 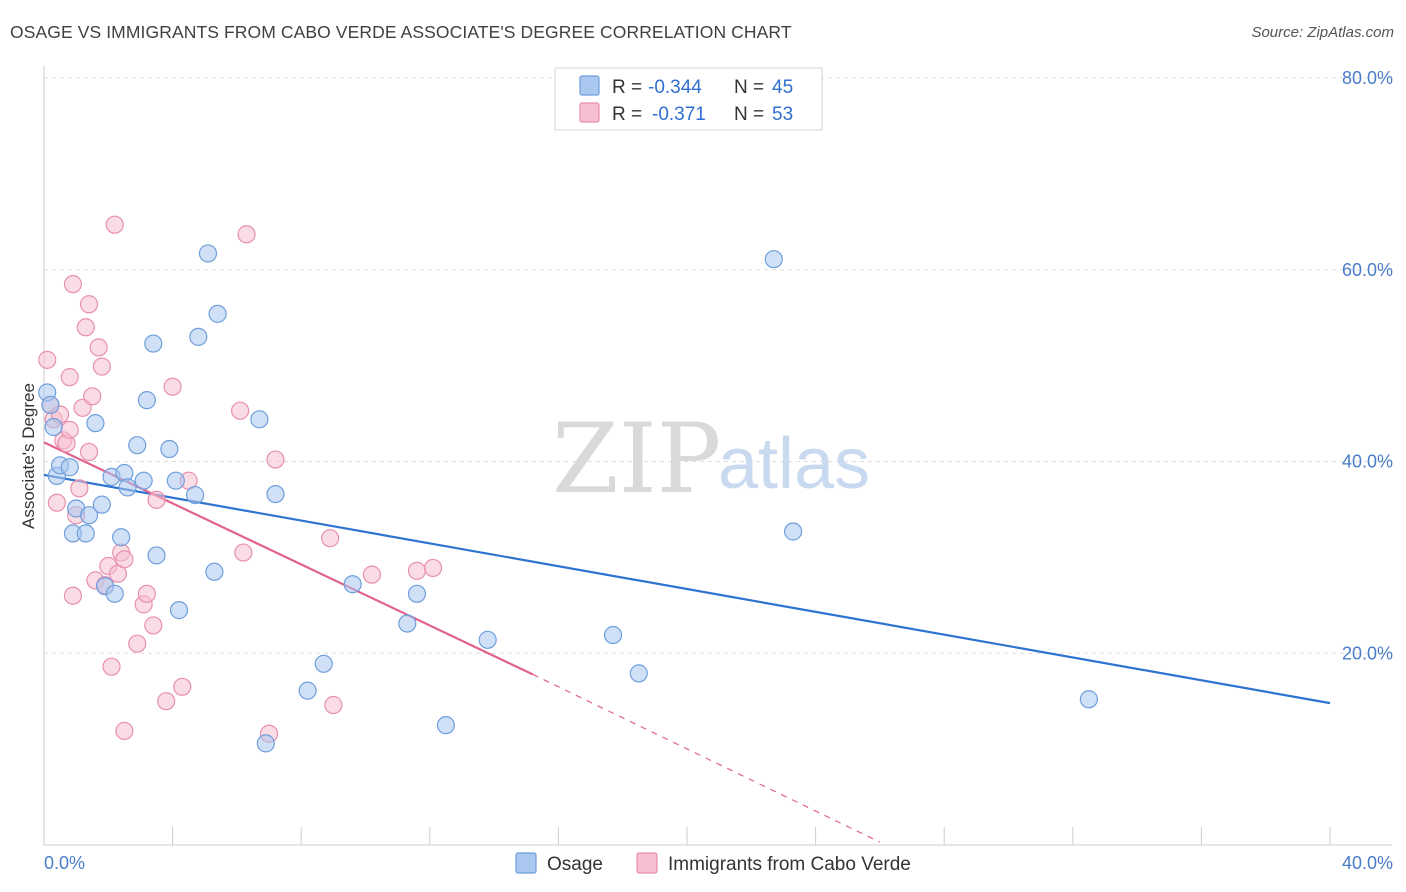 I want to click on y-tick-label: 20.0%, so click(x=1367, y=653).